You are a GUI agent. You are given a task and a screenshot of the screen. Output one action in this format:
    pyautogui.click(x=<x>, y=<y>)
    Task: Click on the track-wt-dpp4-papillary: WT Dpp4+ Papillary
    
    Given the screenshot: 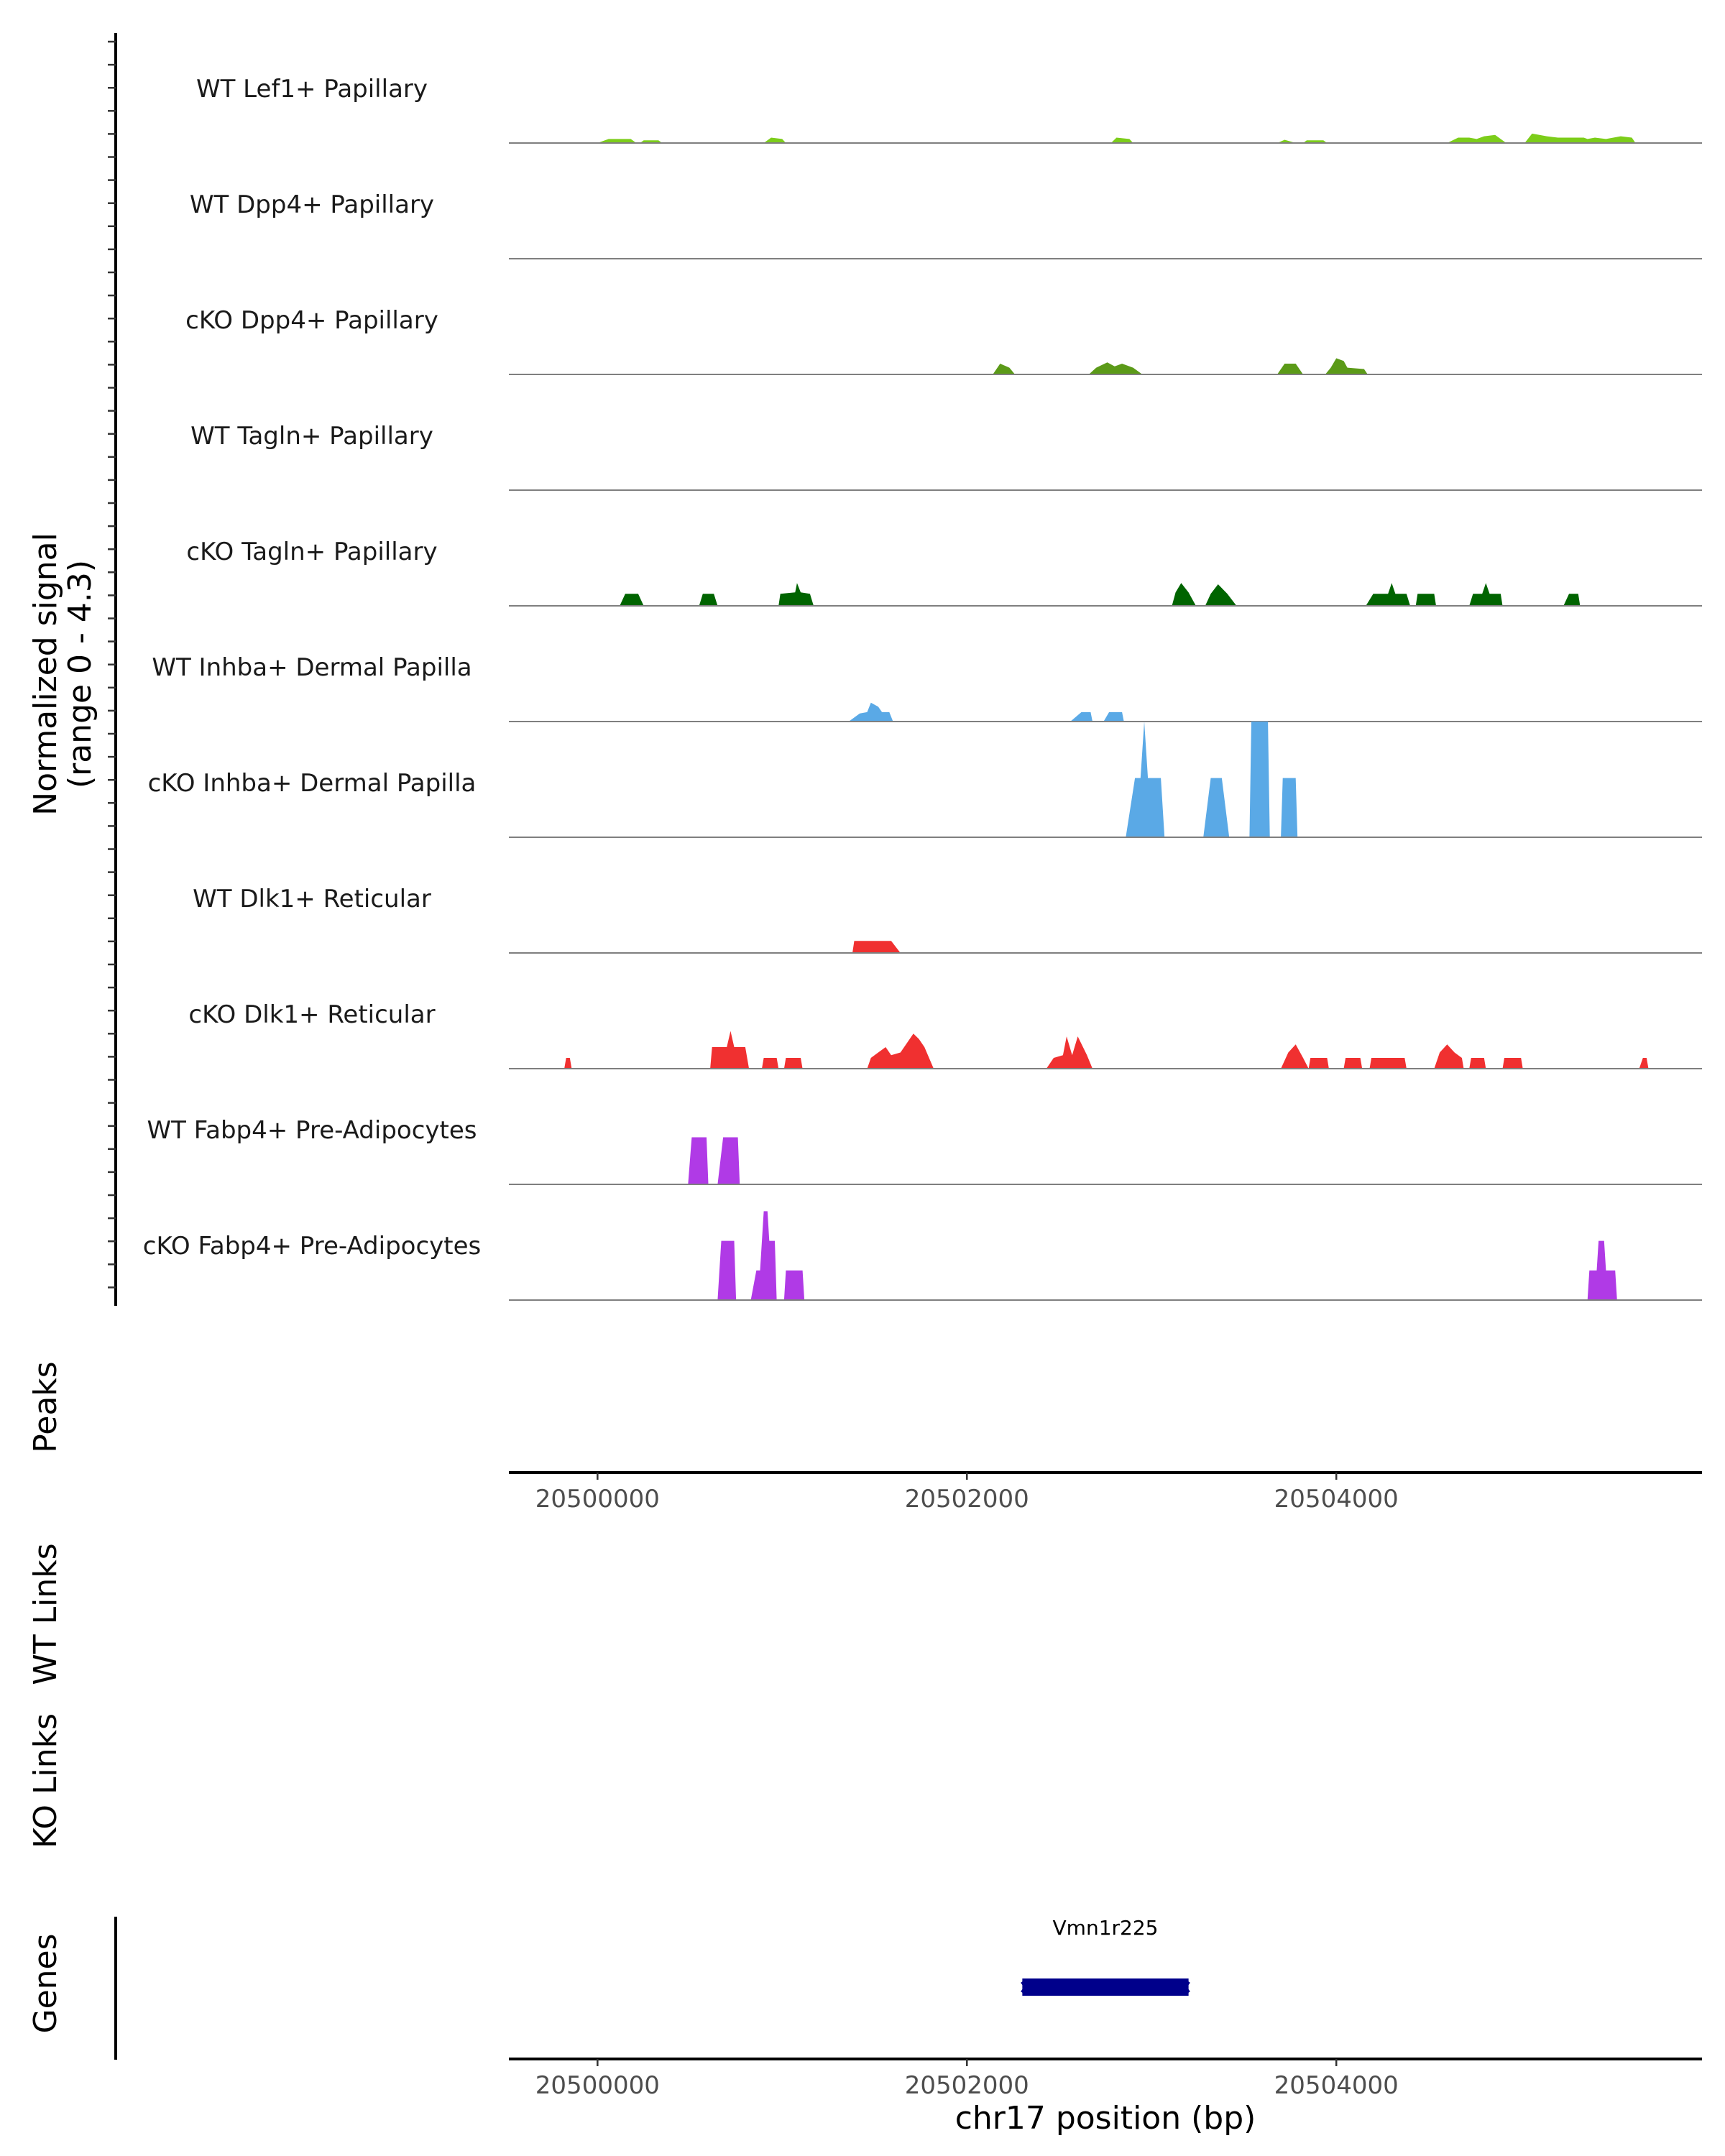 What is the action you would take?
    pyautogui.click(x=946, y=224)
    